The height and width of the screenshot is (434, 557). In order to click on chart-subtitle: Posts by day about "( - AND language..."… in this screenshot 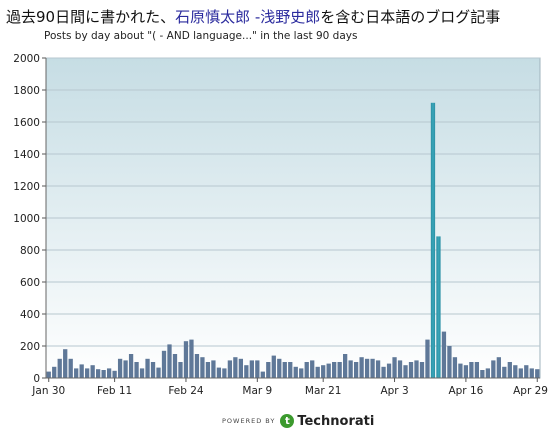, I will do `click(201, 36)`.